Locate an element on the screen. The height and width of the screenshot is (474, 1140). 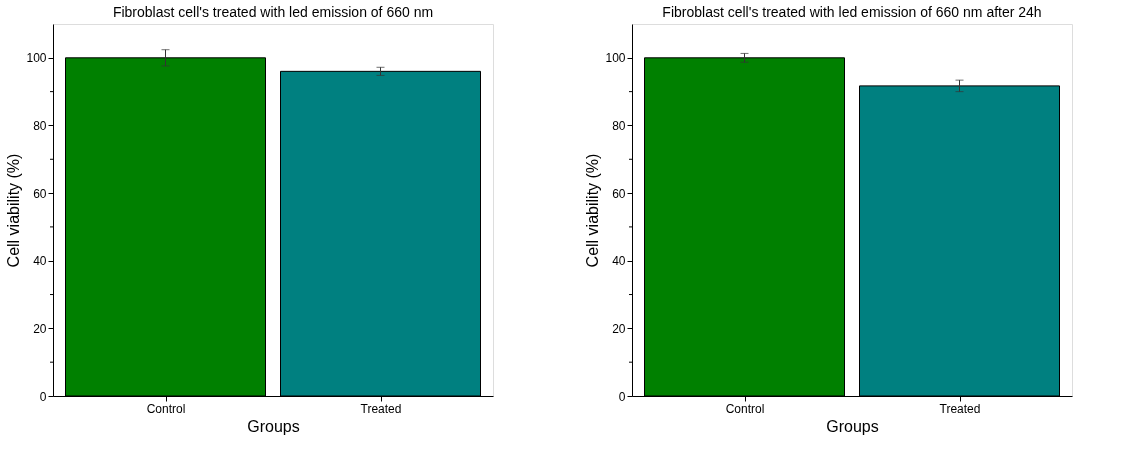
chart-title: Fibroblast cell's treated with led emission of 660 nm after 24h is located at coordinates (852, 12).